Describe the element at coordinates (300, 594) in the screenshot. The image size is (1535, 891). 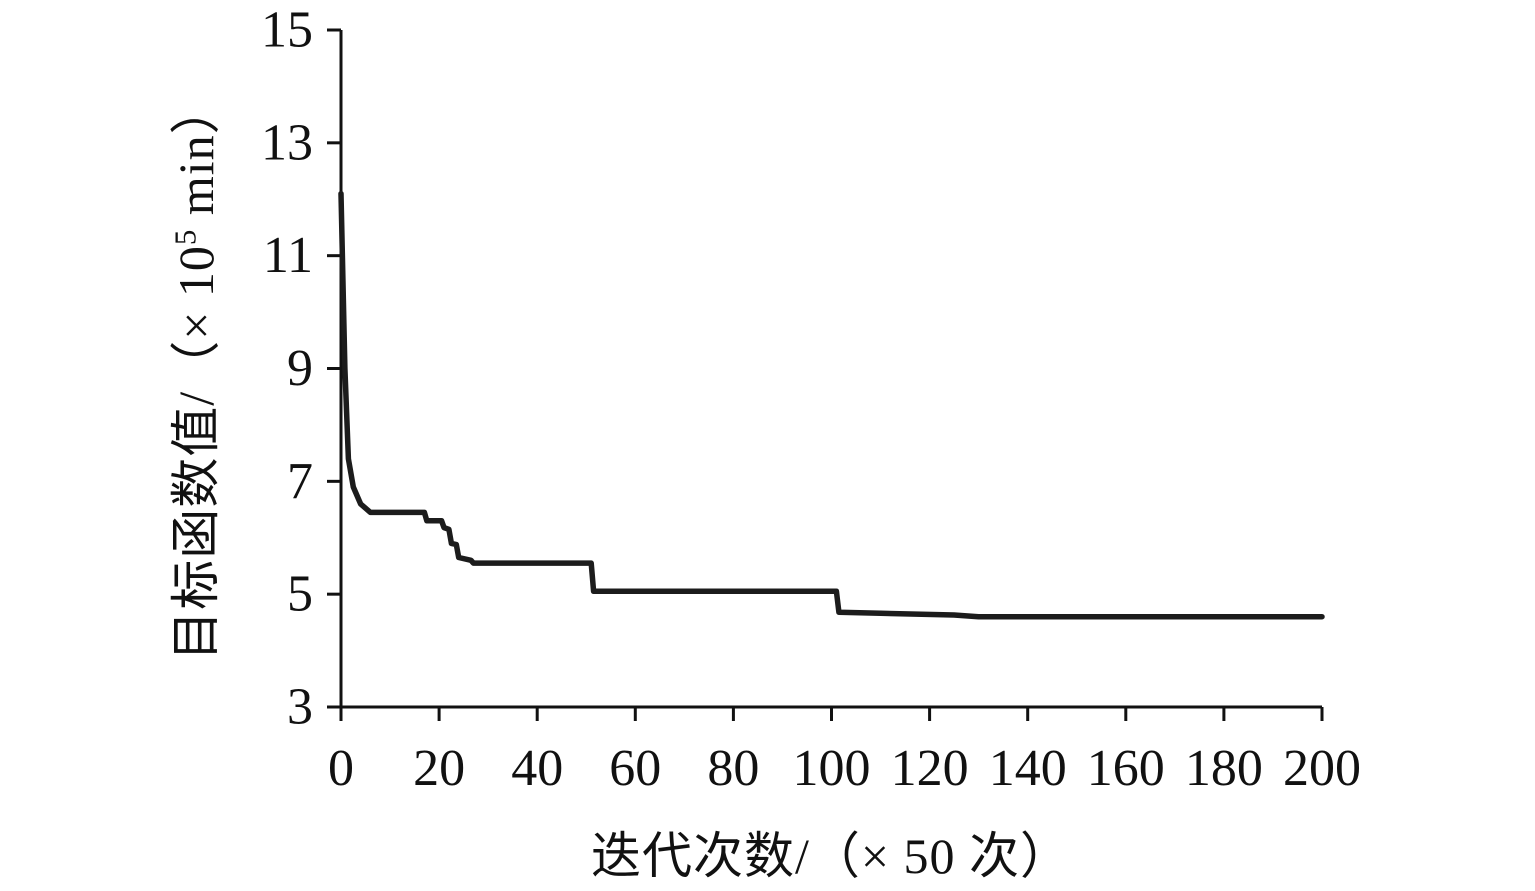
I see `y-tick-label: 5` at that location.